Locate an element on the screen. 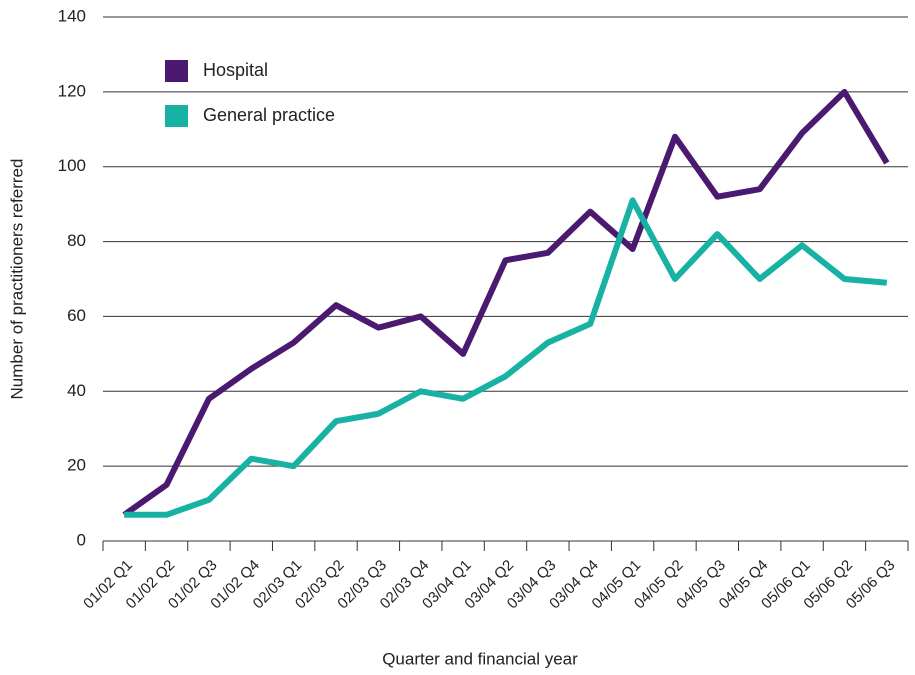  x-axis-title: Quarter and financial year is located at coordinates (480, 658).